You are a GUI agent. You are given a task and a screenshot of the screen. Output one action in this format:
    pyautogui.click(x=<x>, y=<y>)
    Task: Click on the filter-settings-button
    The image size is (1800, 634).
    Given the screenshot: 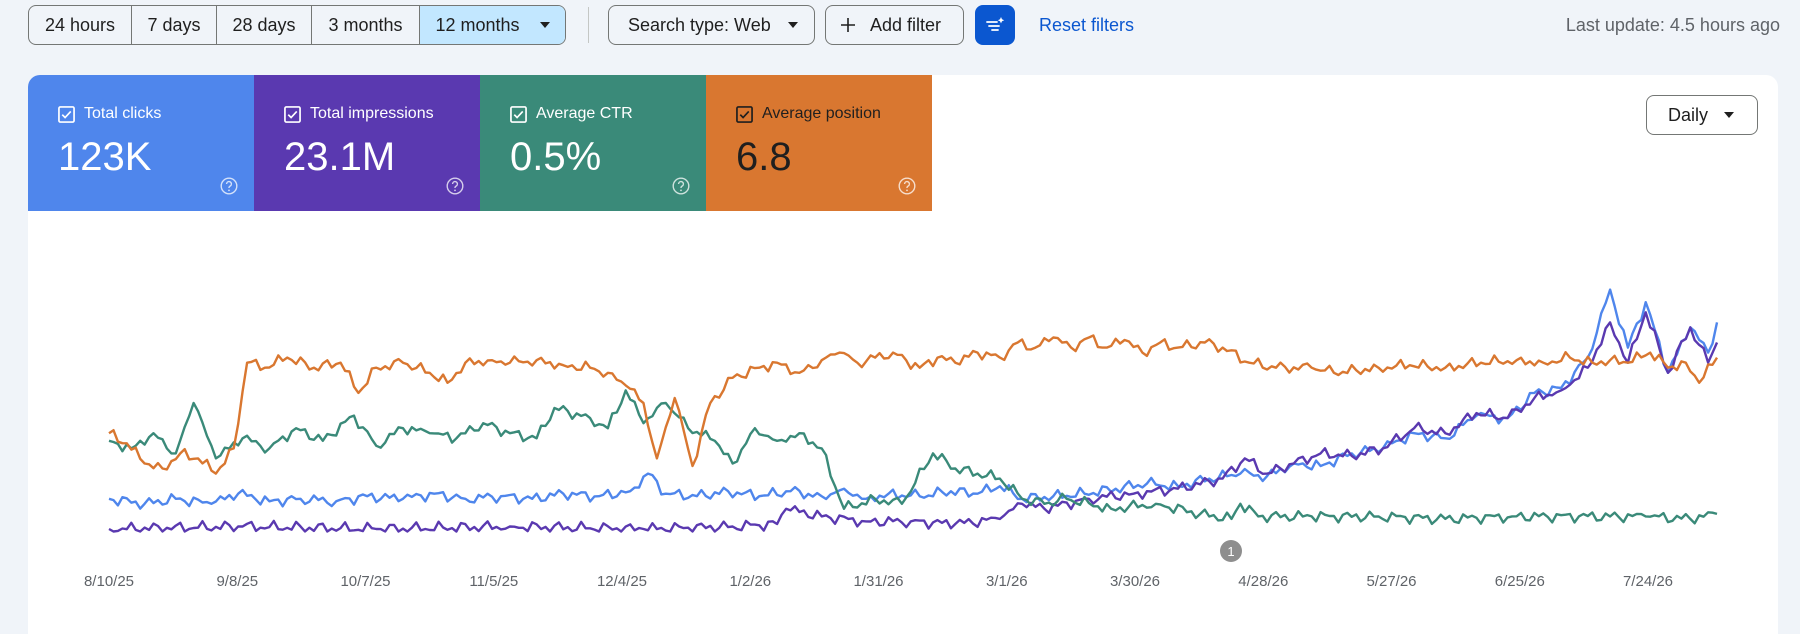 What is the action you would take?
    pyautogui.click(x=995, y=25)
    